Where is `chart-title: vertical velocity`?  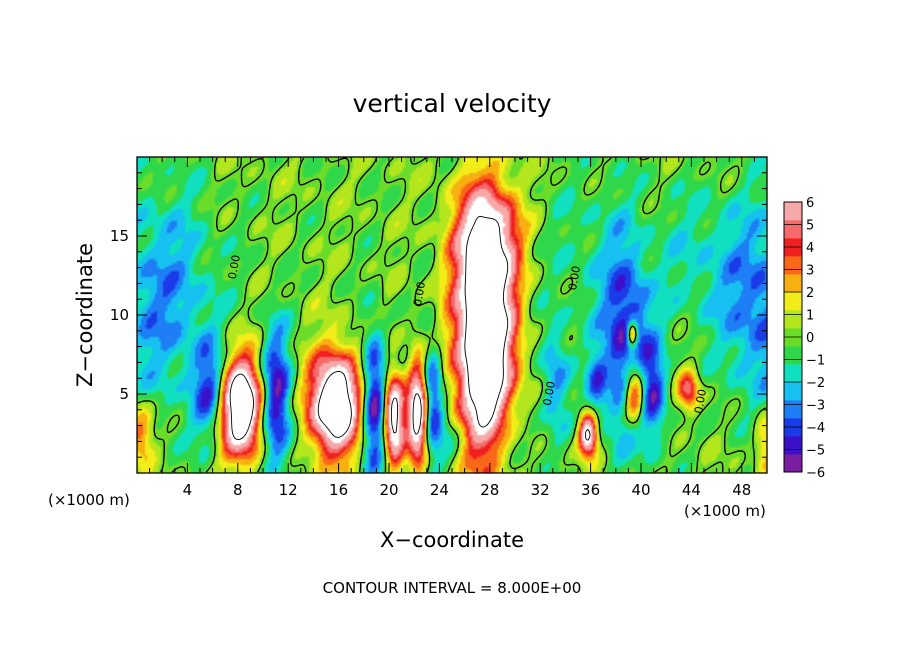 chart-title: vertical velocity is located at coordinates (452, 103).